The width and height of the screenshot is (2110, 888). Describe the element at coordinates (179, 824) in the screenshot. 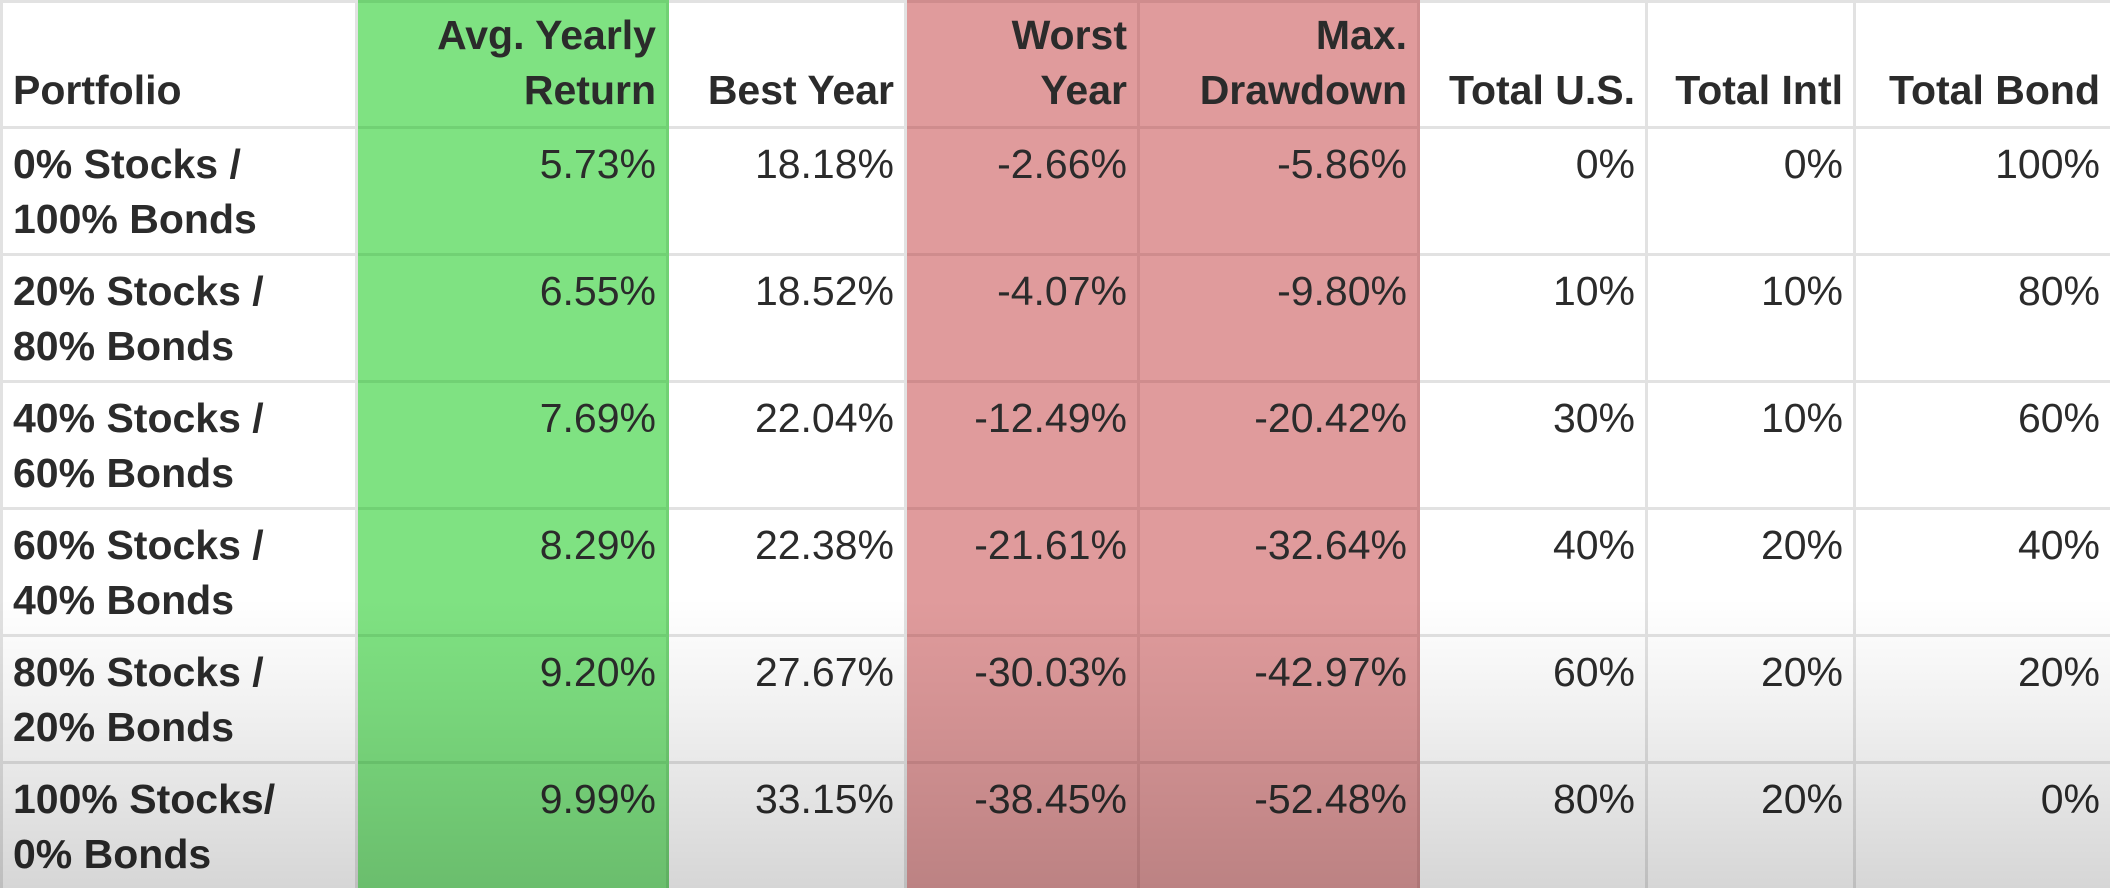

I see `cell-portfolio: 100% Stocks/ 0% Bonds` at that location.